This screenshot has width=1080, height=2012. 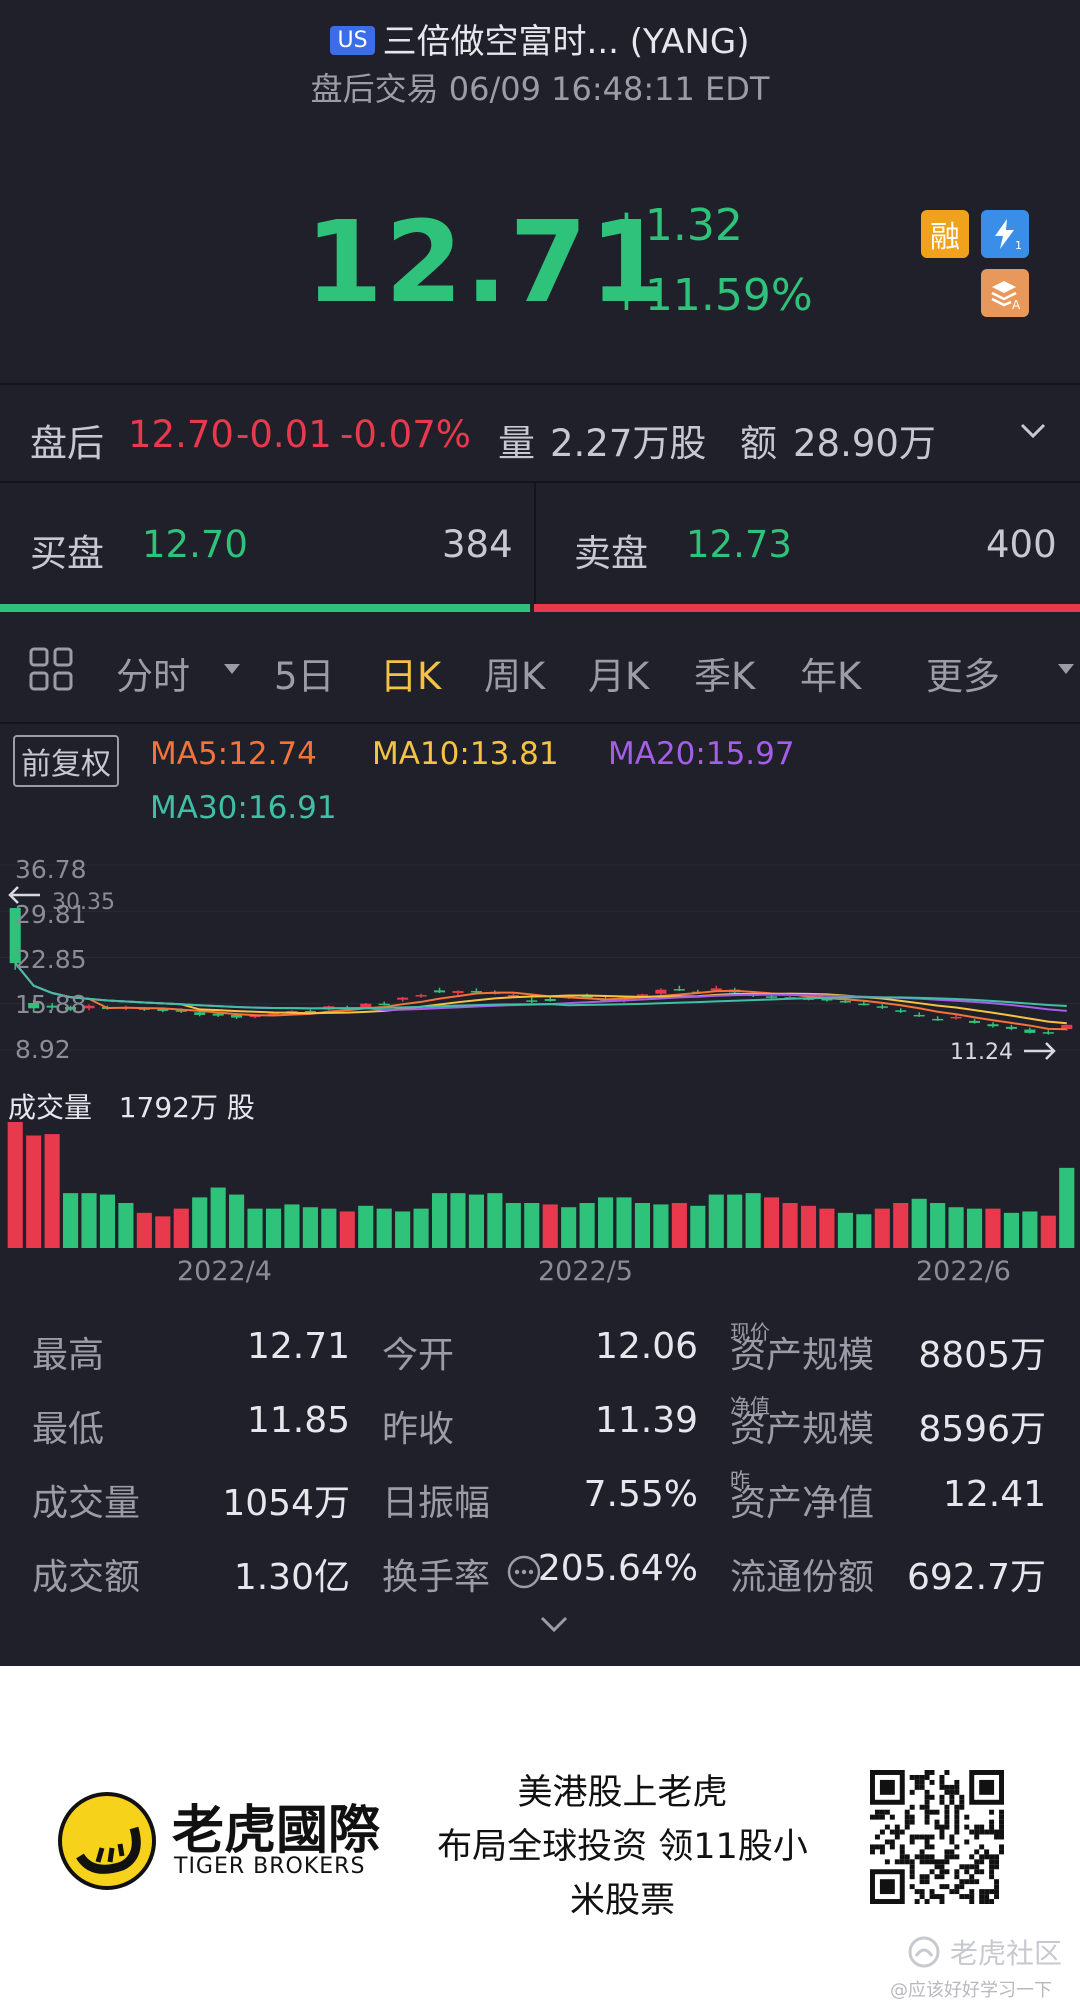 I want to click on expand-chevron-icon, so click(x=554, y=1625).